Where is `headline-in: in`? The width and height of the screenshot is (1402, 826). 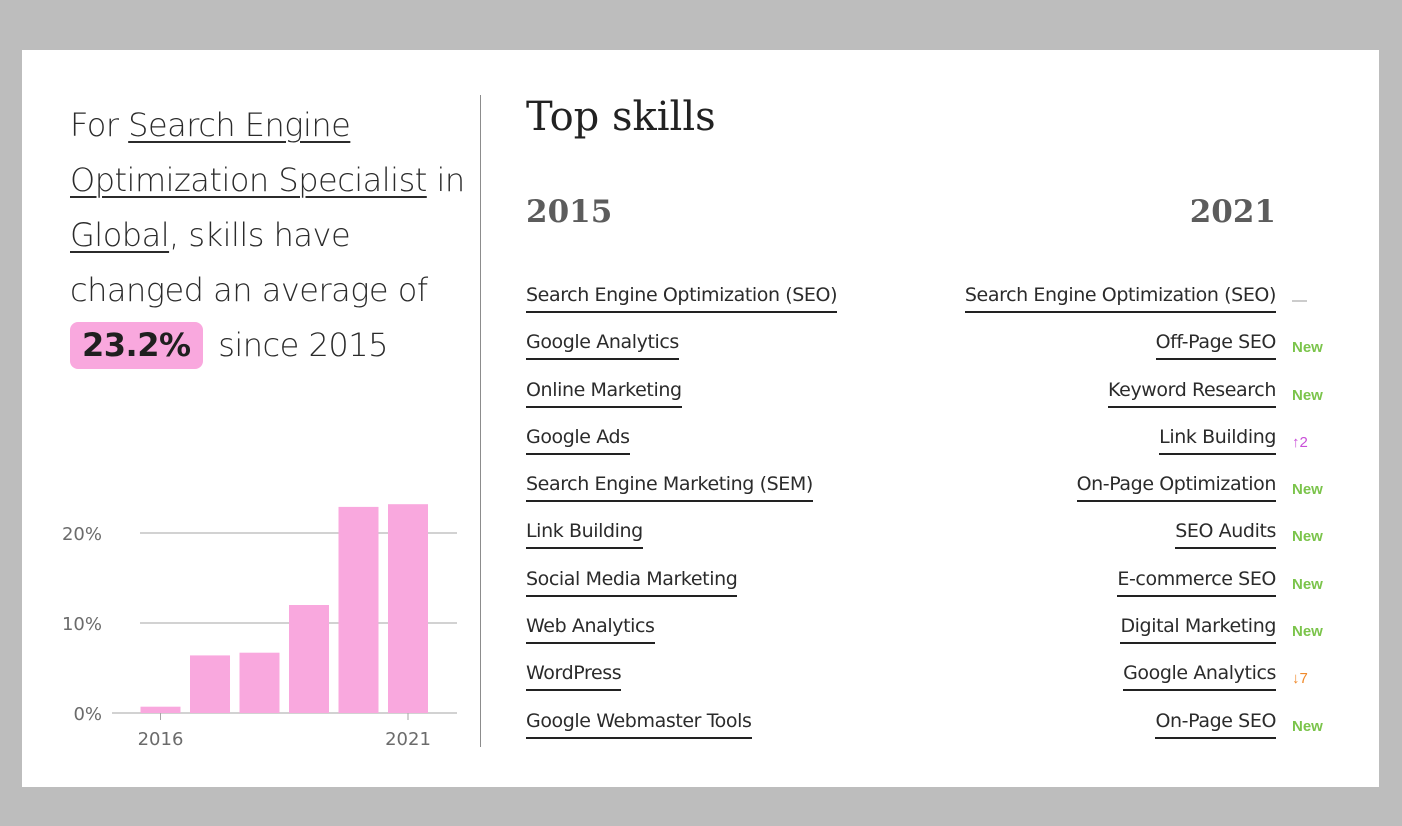 headline-in: in is located at coordinates (445, 180).